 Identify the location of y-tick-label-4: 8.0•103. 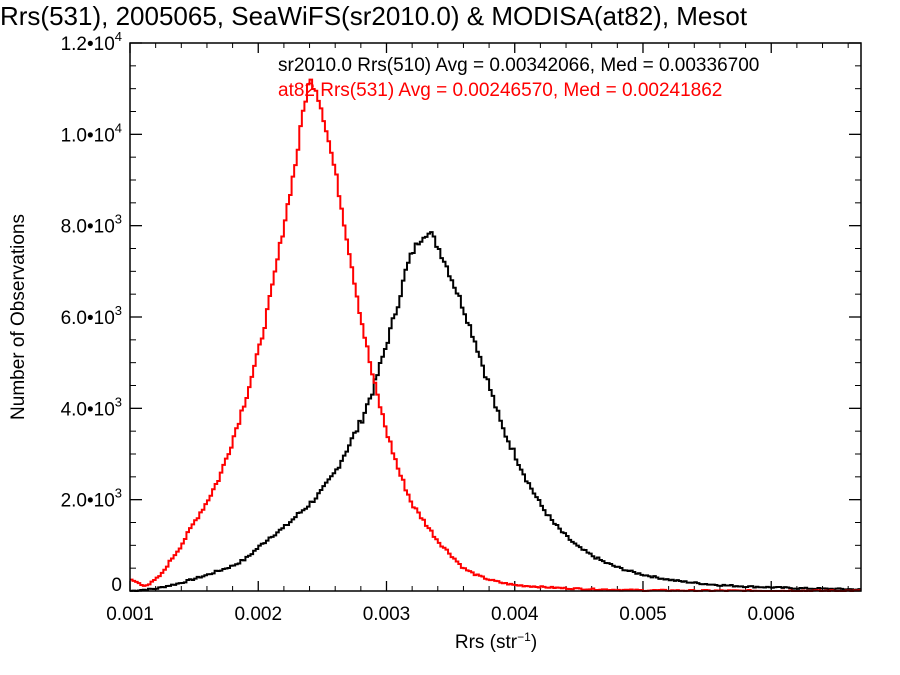
(91, 225).